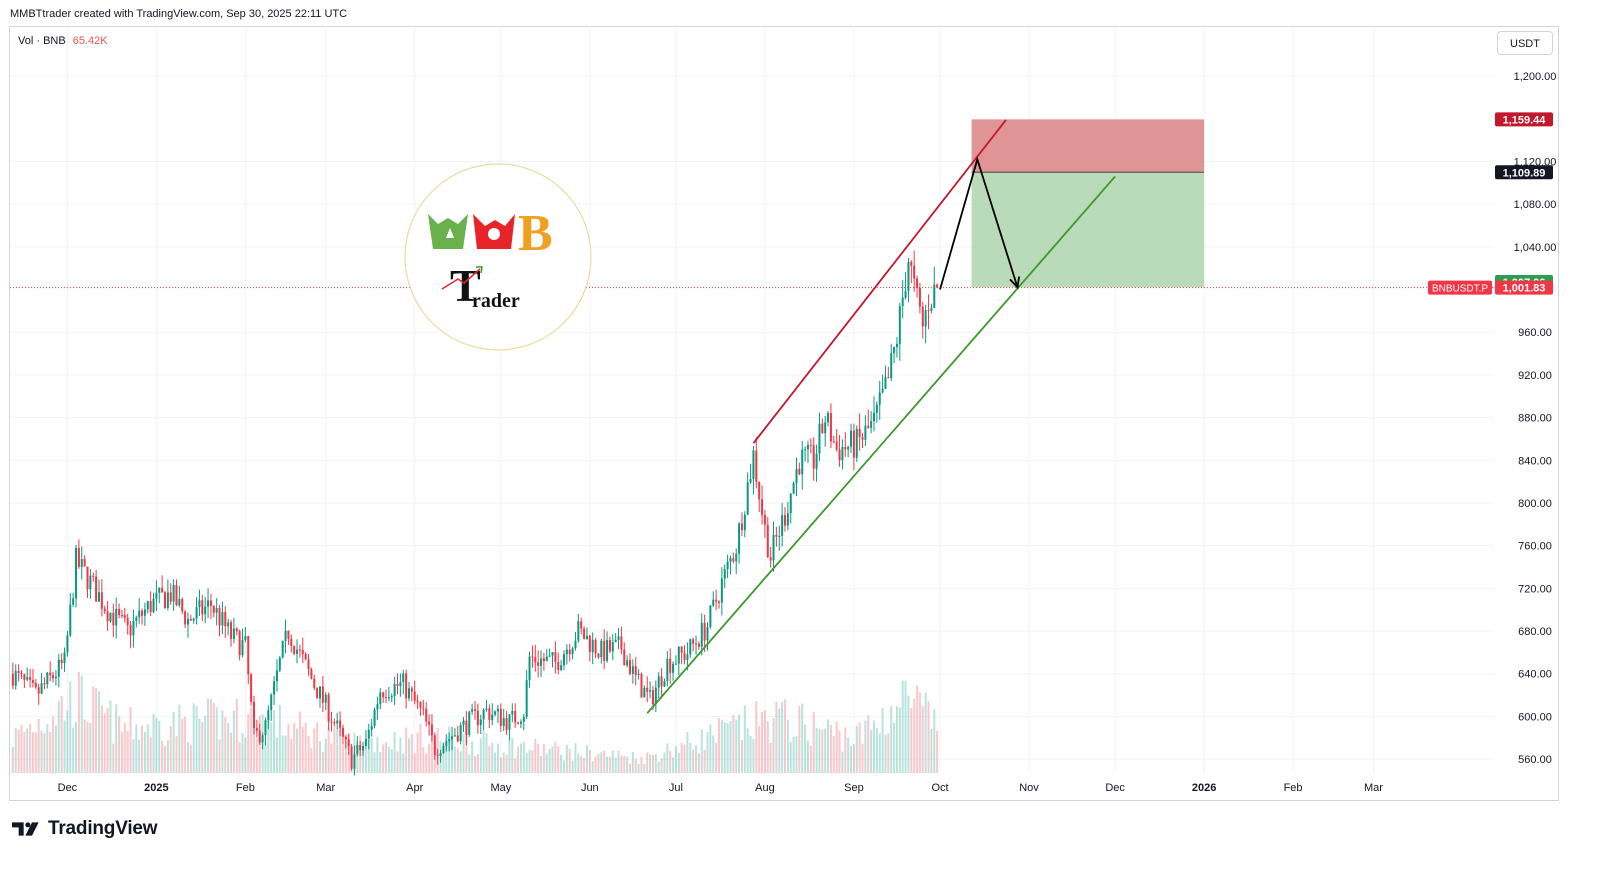  Describe the element at coordinates (448, 231) in the screenshot. I see `logo-bull-icon` at that location.